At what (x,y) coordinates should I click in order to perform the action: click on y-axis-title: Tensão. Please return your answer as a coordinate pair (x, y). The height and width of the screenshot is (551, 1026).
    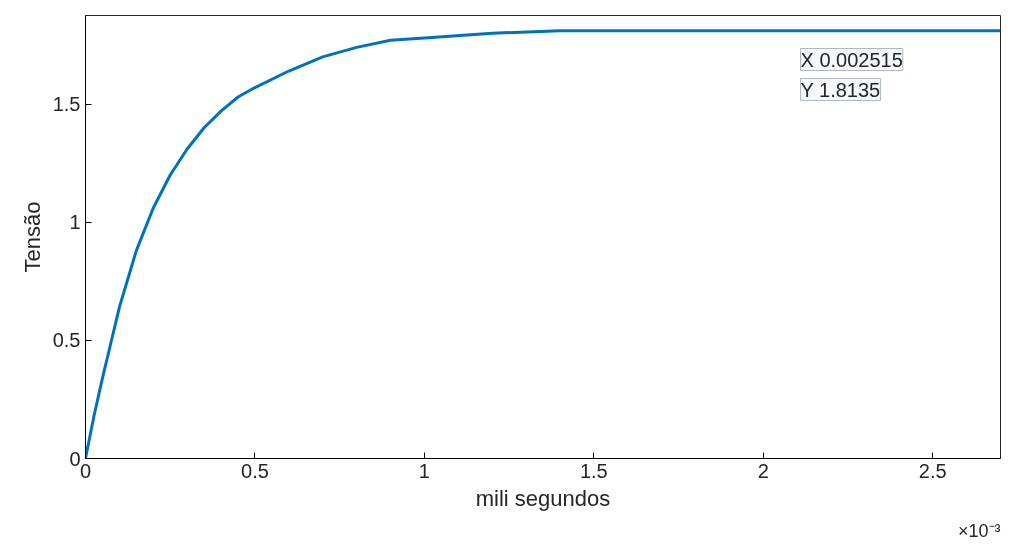
    Looking at the image, I should click on (32, 237).